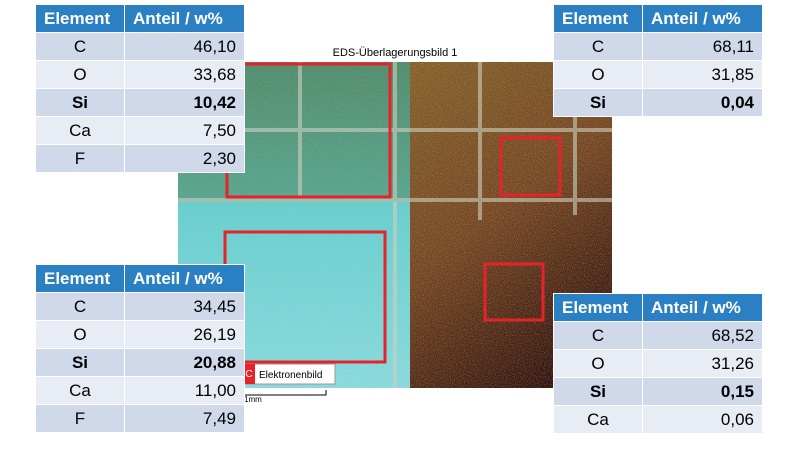 The height and width of the screenshot is (450, 799). I want to click on value-cell: 68,52, so click(702, 335).